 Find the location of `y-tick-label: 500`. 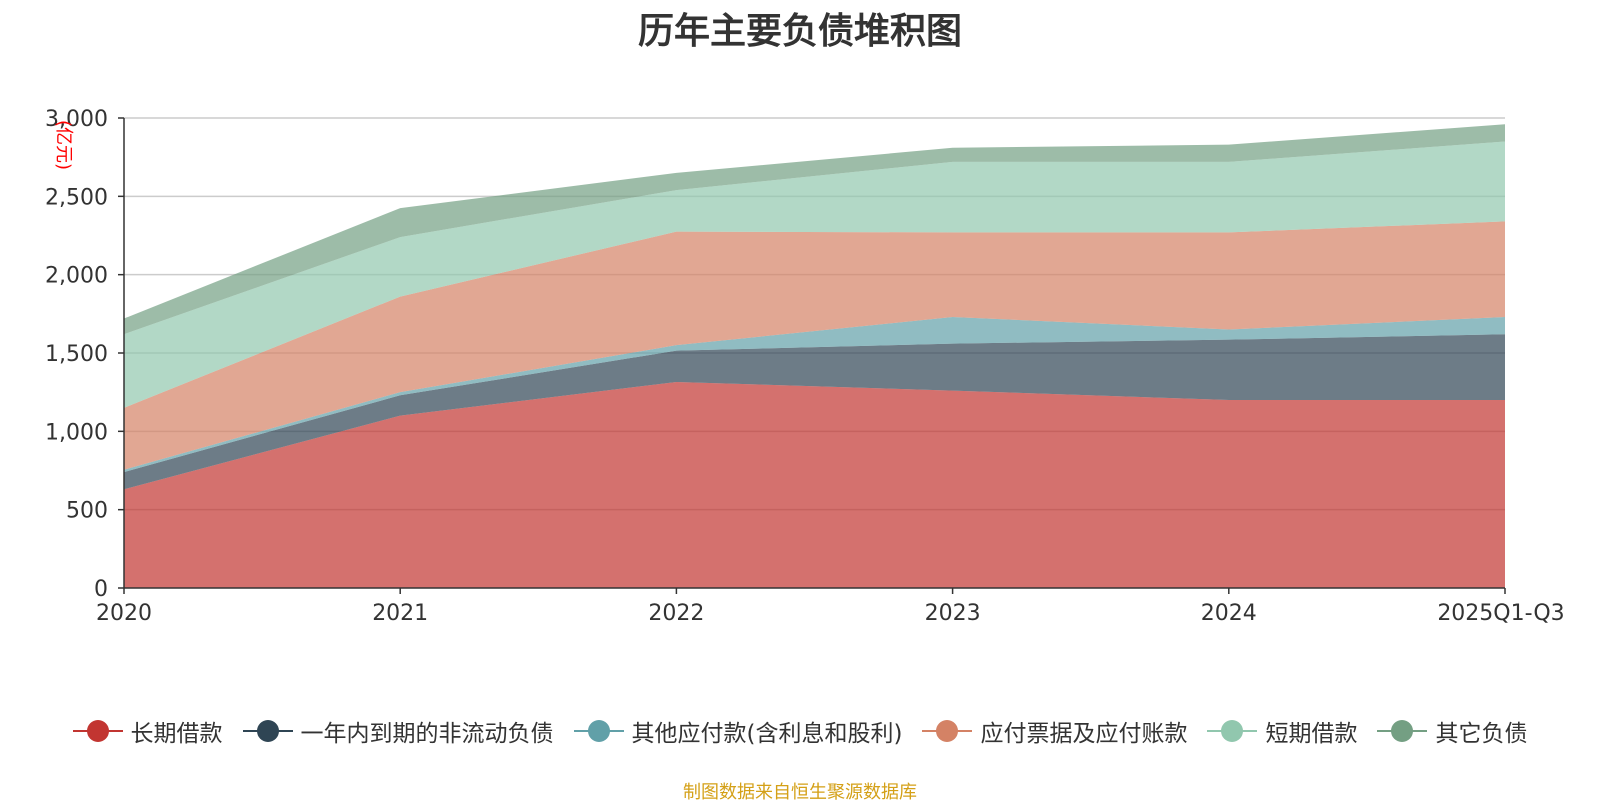

y-tick-label: 500 is located at coordinates (87, 511).